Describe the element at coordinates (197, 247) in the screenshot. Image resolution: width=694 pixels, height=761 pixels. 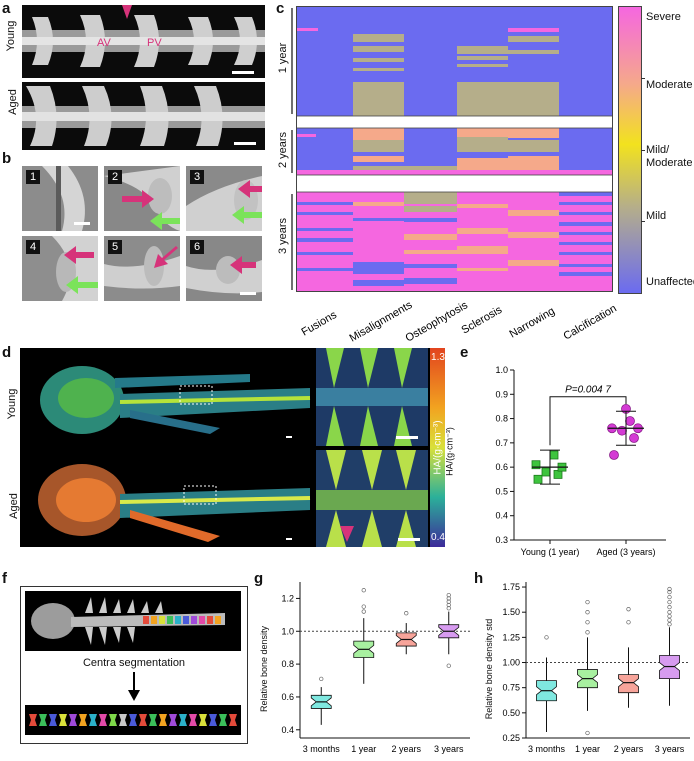
I see `tile-number: 6` at that location.